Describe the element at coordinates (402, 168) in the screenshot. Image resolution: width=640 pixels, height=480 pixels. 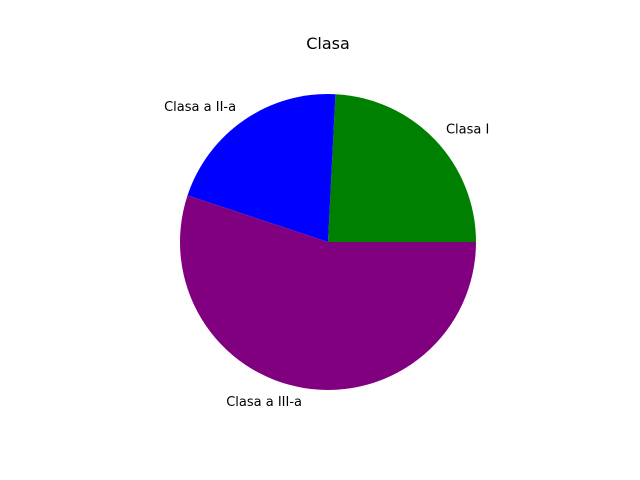
I see `pie-slice-clasa-i` at that location.